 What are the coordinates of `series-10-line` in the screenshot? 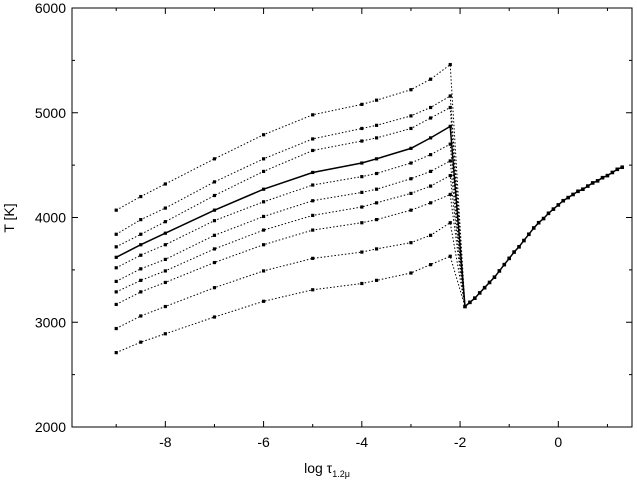 It's located at (291, 304).